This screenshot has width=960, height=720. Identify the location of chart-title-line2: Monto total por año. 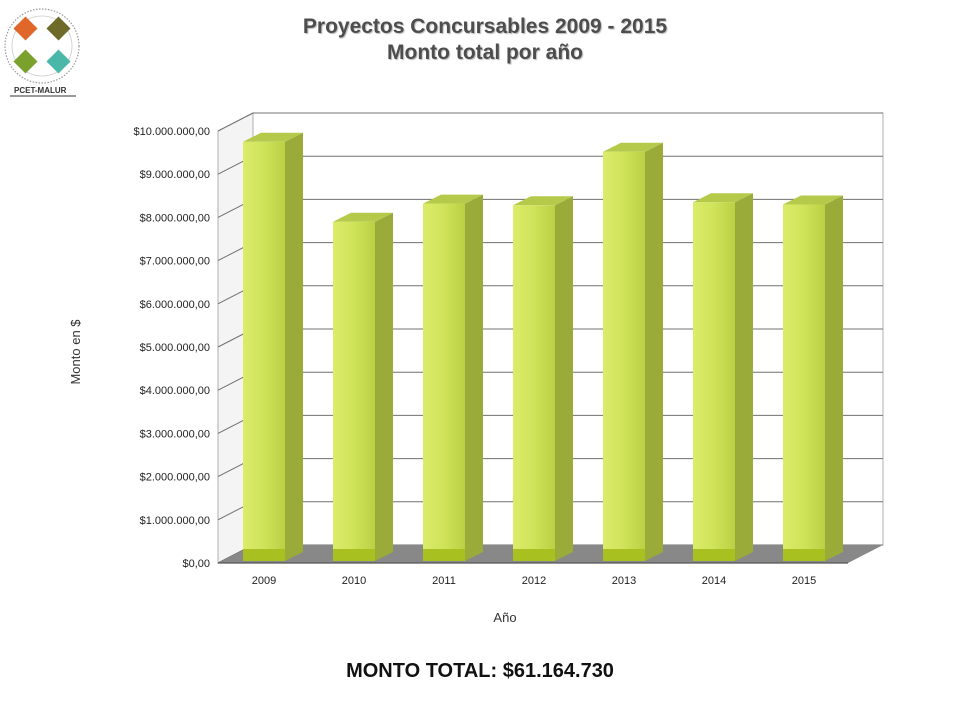
(485, 52).